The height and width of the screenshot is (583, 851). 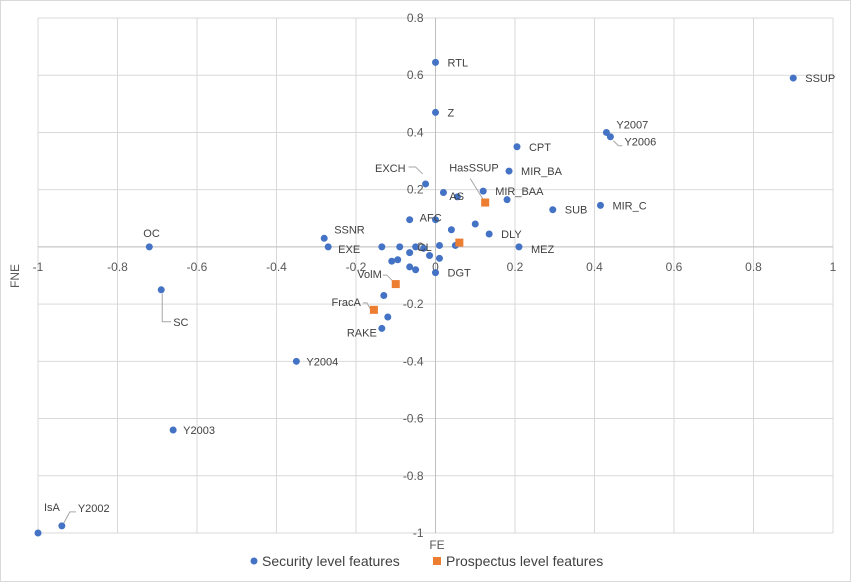 I want to click on point-dly, so click(x=489, y=234).